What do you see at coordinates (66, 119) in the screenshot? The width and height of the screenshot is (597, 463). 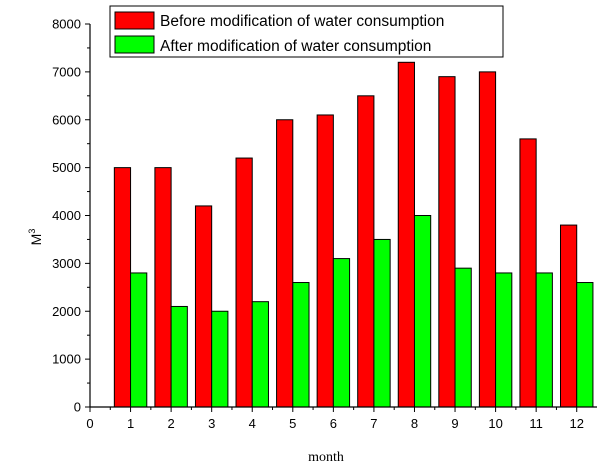 I see `y-tick-label: 6000` at bounding box center [66, 119].